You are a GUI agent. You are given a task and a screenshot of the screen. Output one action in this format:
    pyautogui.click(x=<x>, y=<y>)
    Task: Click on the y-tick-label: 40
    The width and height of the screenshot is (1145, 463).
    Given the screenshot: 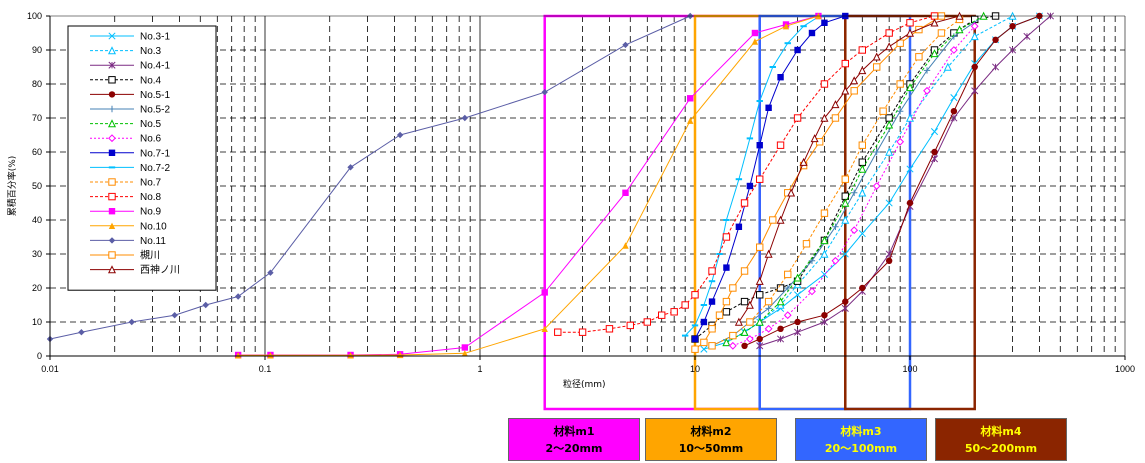 What is the action you would take?
    pyautogui.click(x=37, y=220)
    